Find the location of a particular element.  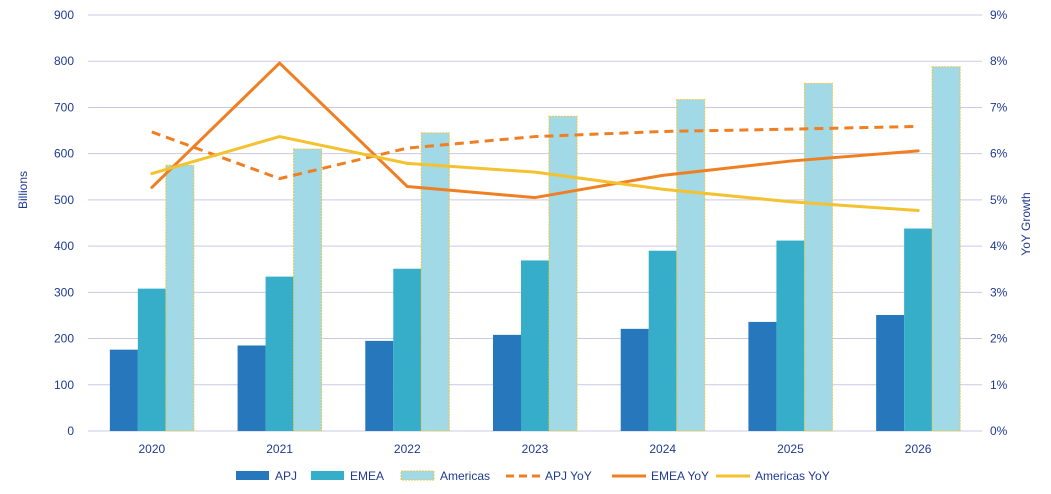

legend-label-apj-yoy: APJ YoY is located at coordinates (568, 476).